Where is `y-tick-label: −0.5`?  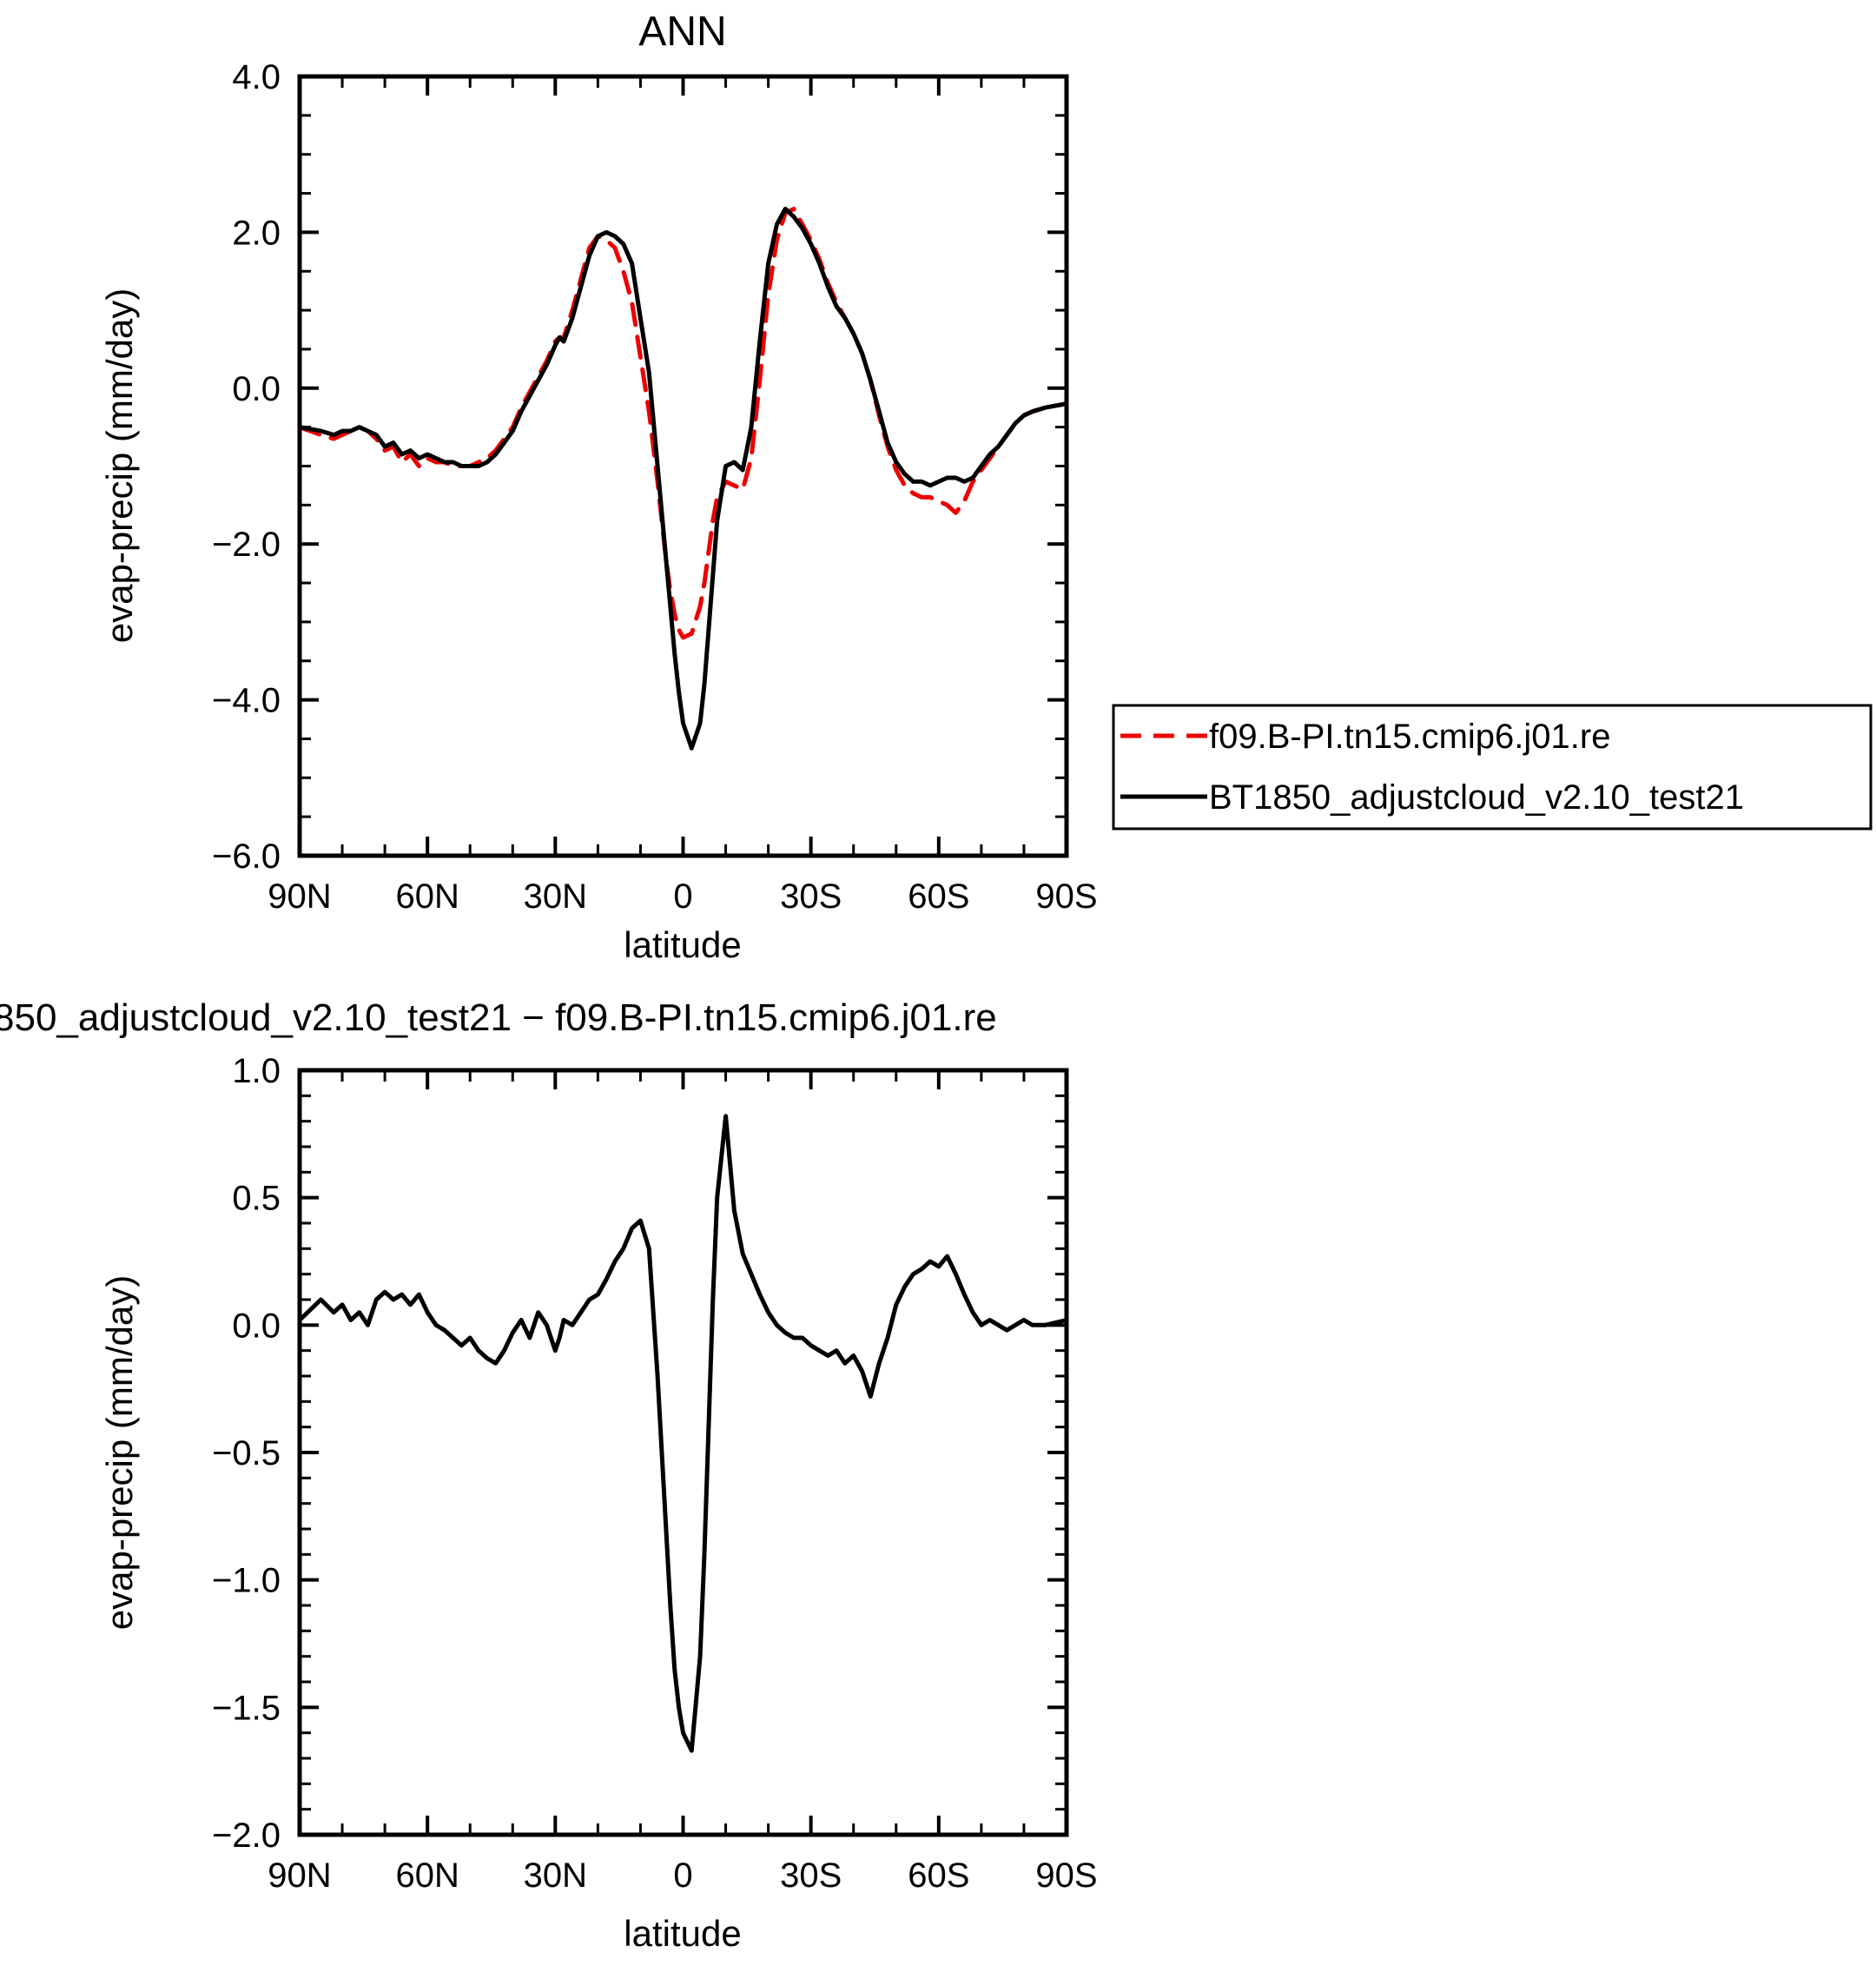 y-tick-label: −0.5 is located at coordinates (246, 1453).